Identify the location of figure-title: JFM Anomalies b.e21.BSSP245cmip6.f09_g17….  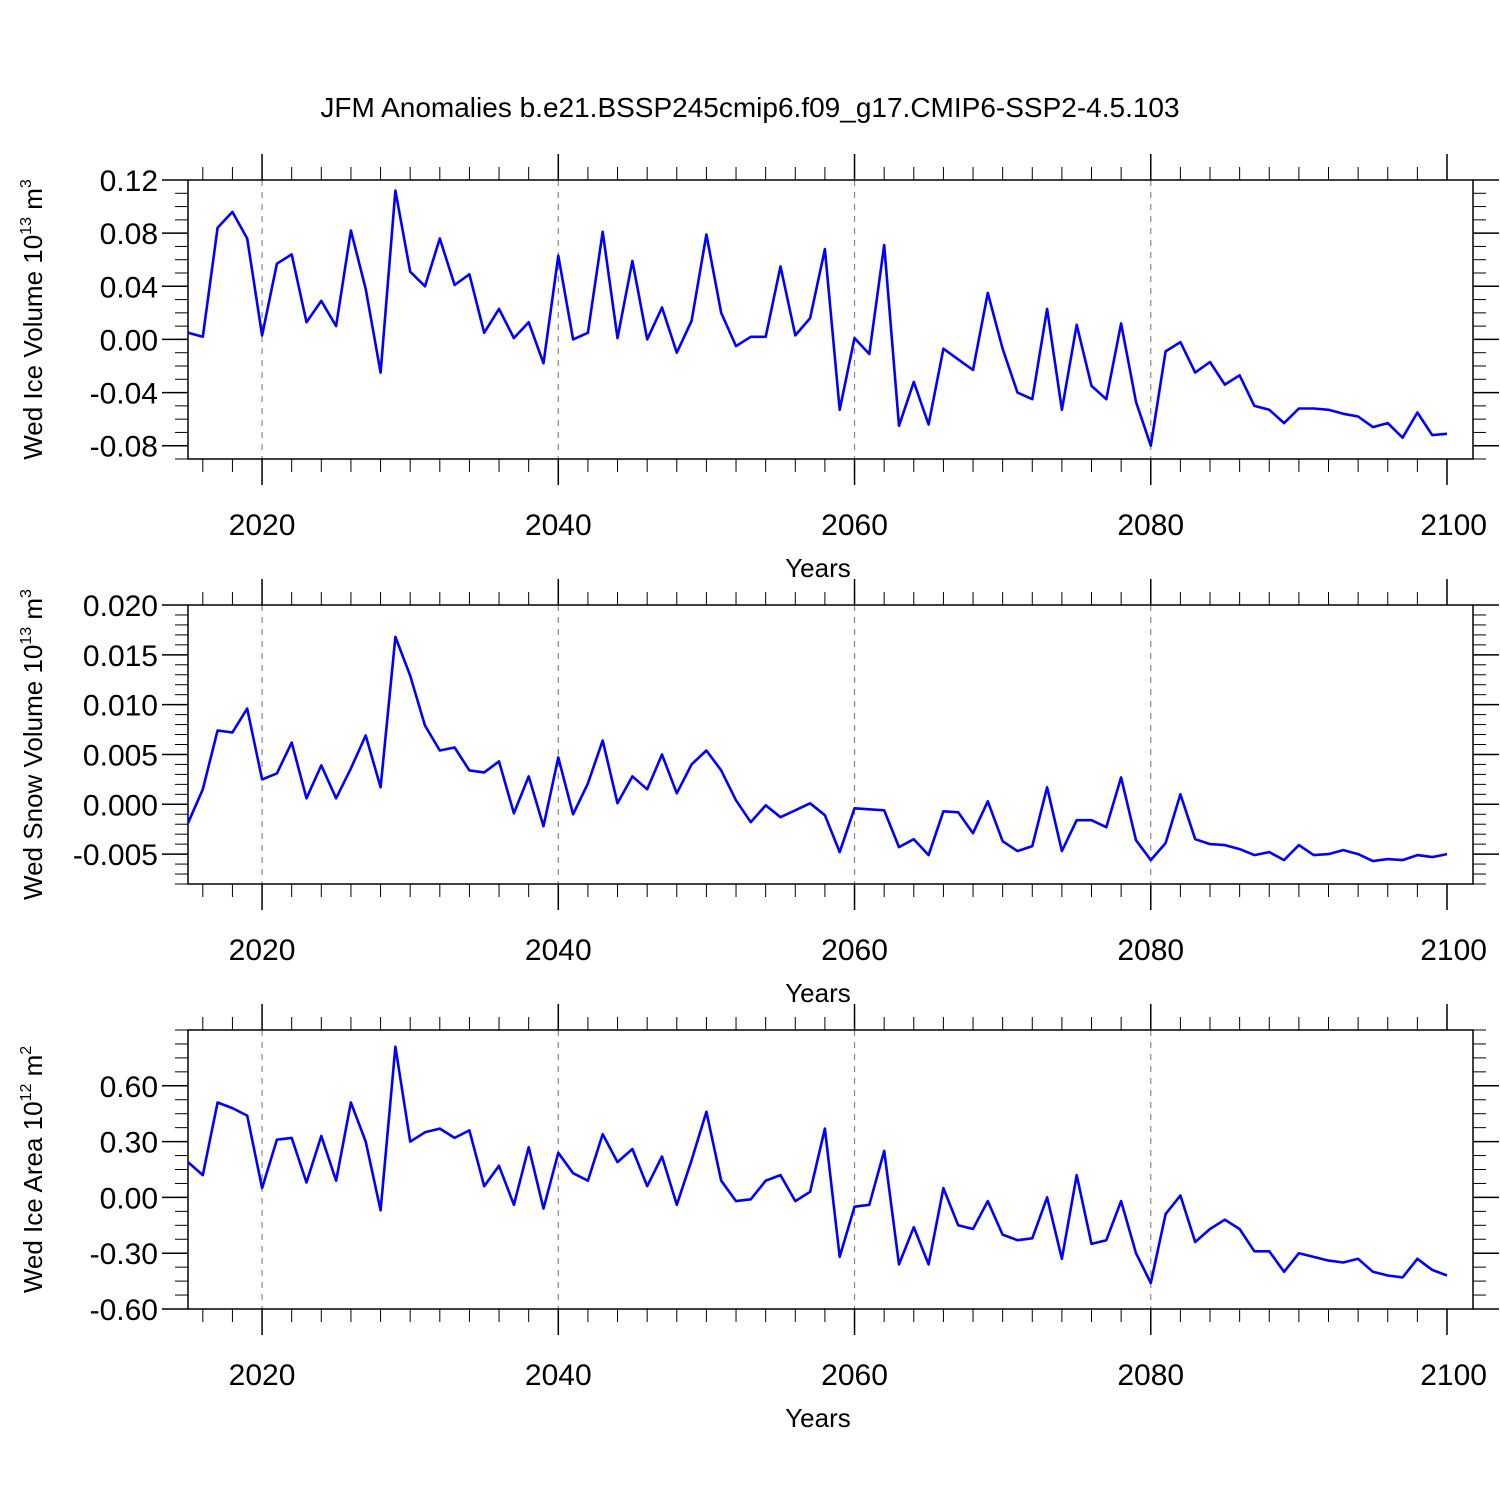
(749, 107).